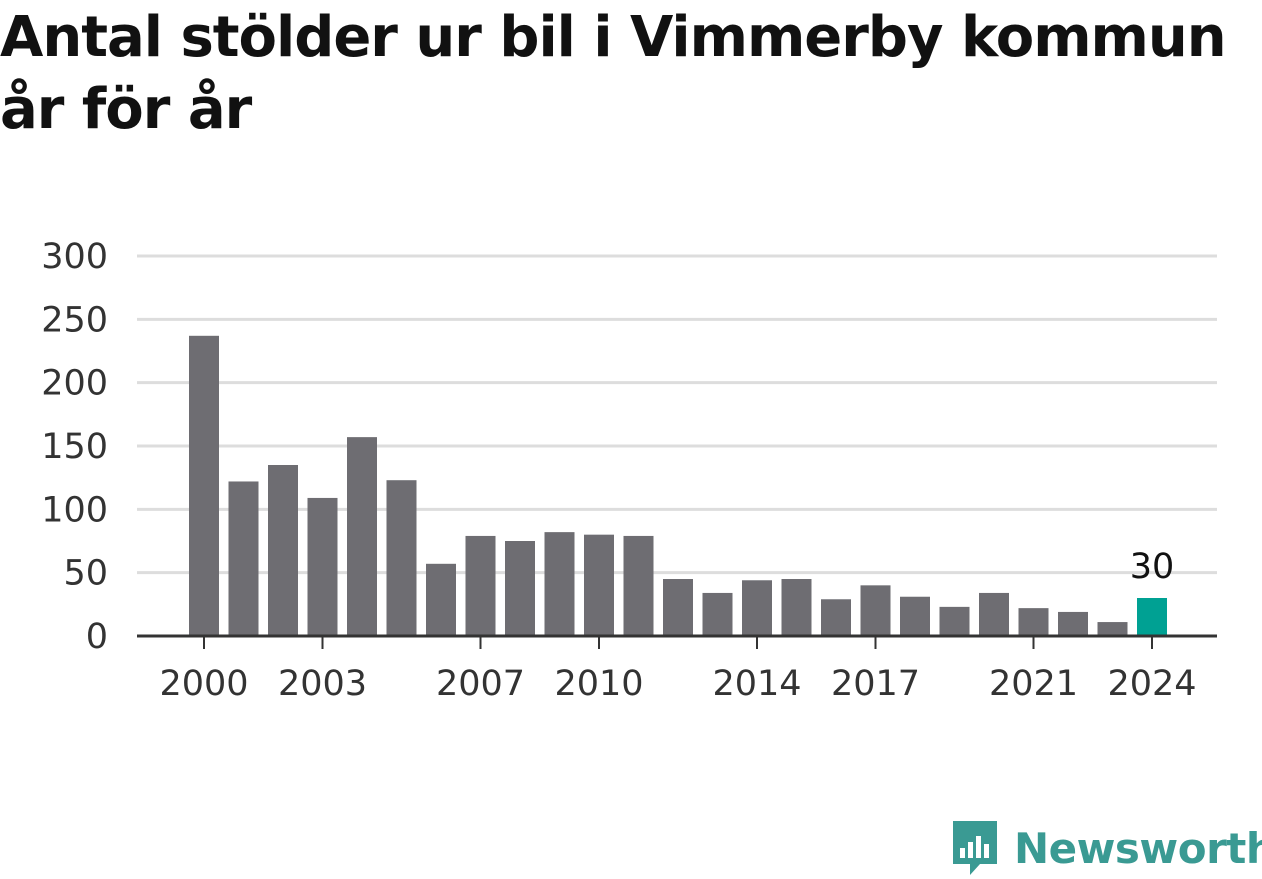  I want to click on y-tick-label: 100, so click(74, 510).